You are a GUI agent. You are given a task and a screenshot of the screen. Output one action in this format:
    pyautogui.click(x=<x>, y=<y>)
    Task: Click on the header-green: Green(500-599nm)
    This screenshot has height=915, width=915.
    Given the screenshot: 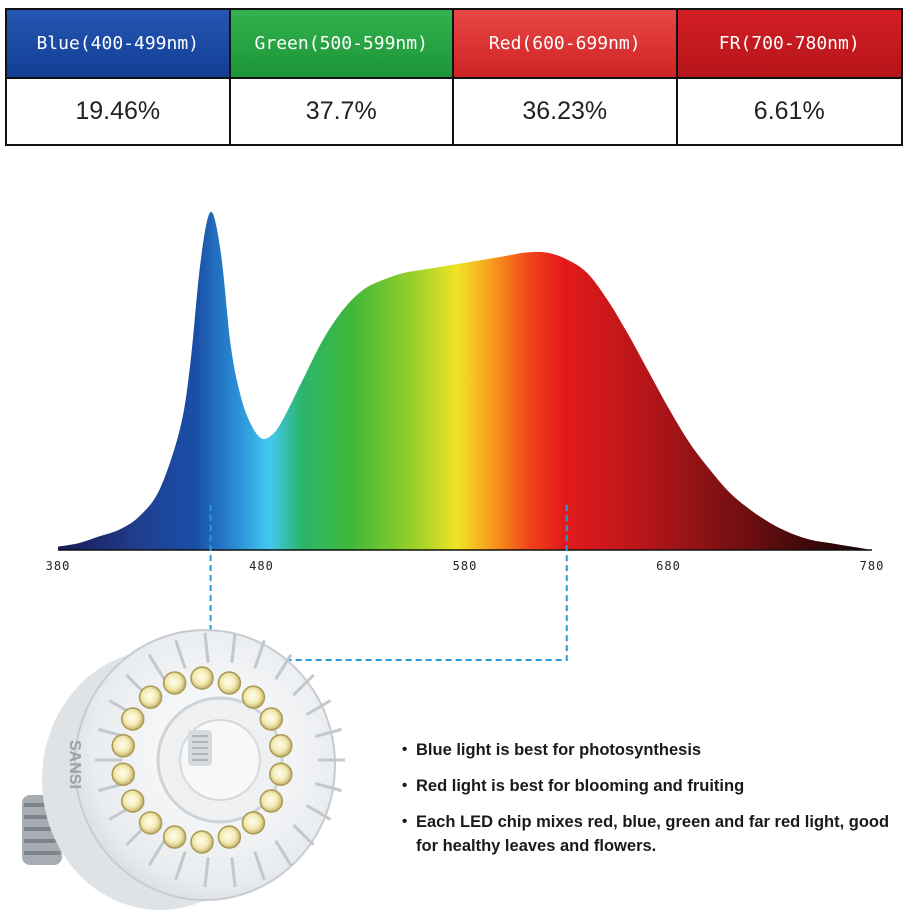 What is the action you would take?
    pyautogui.click(x=342, y=44)
    